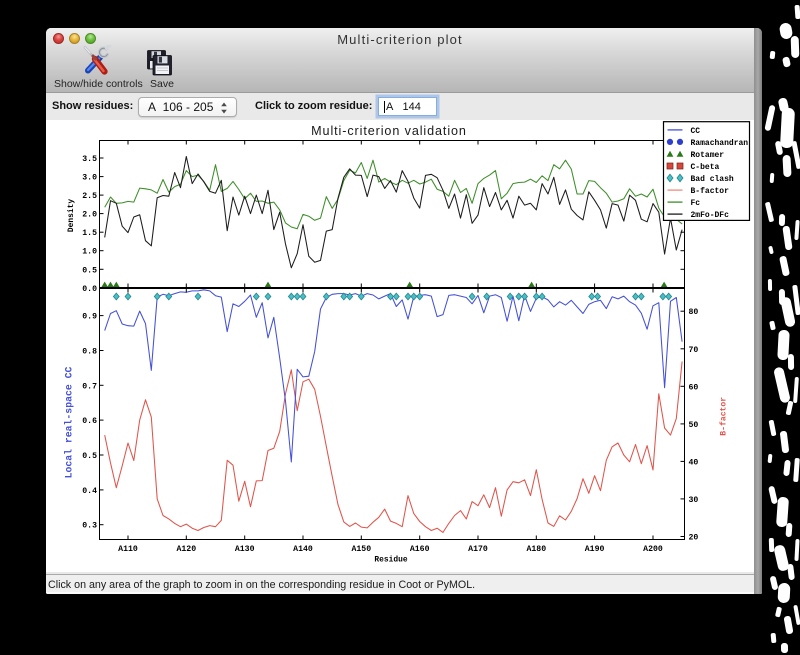  What do you see at coordinates (720, 143) in the screenshot?
I see `svg-text: Ramachandran` at bounding box center [720, 143].